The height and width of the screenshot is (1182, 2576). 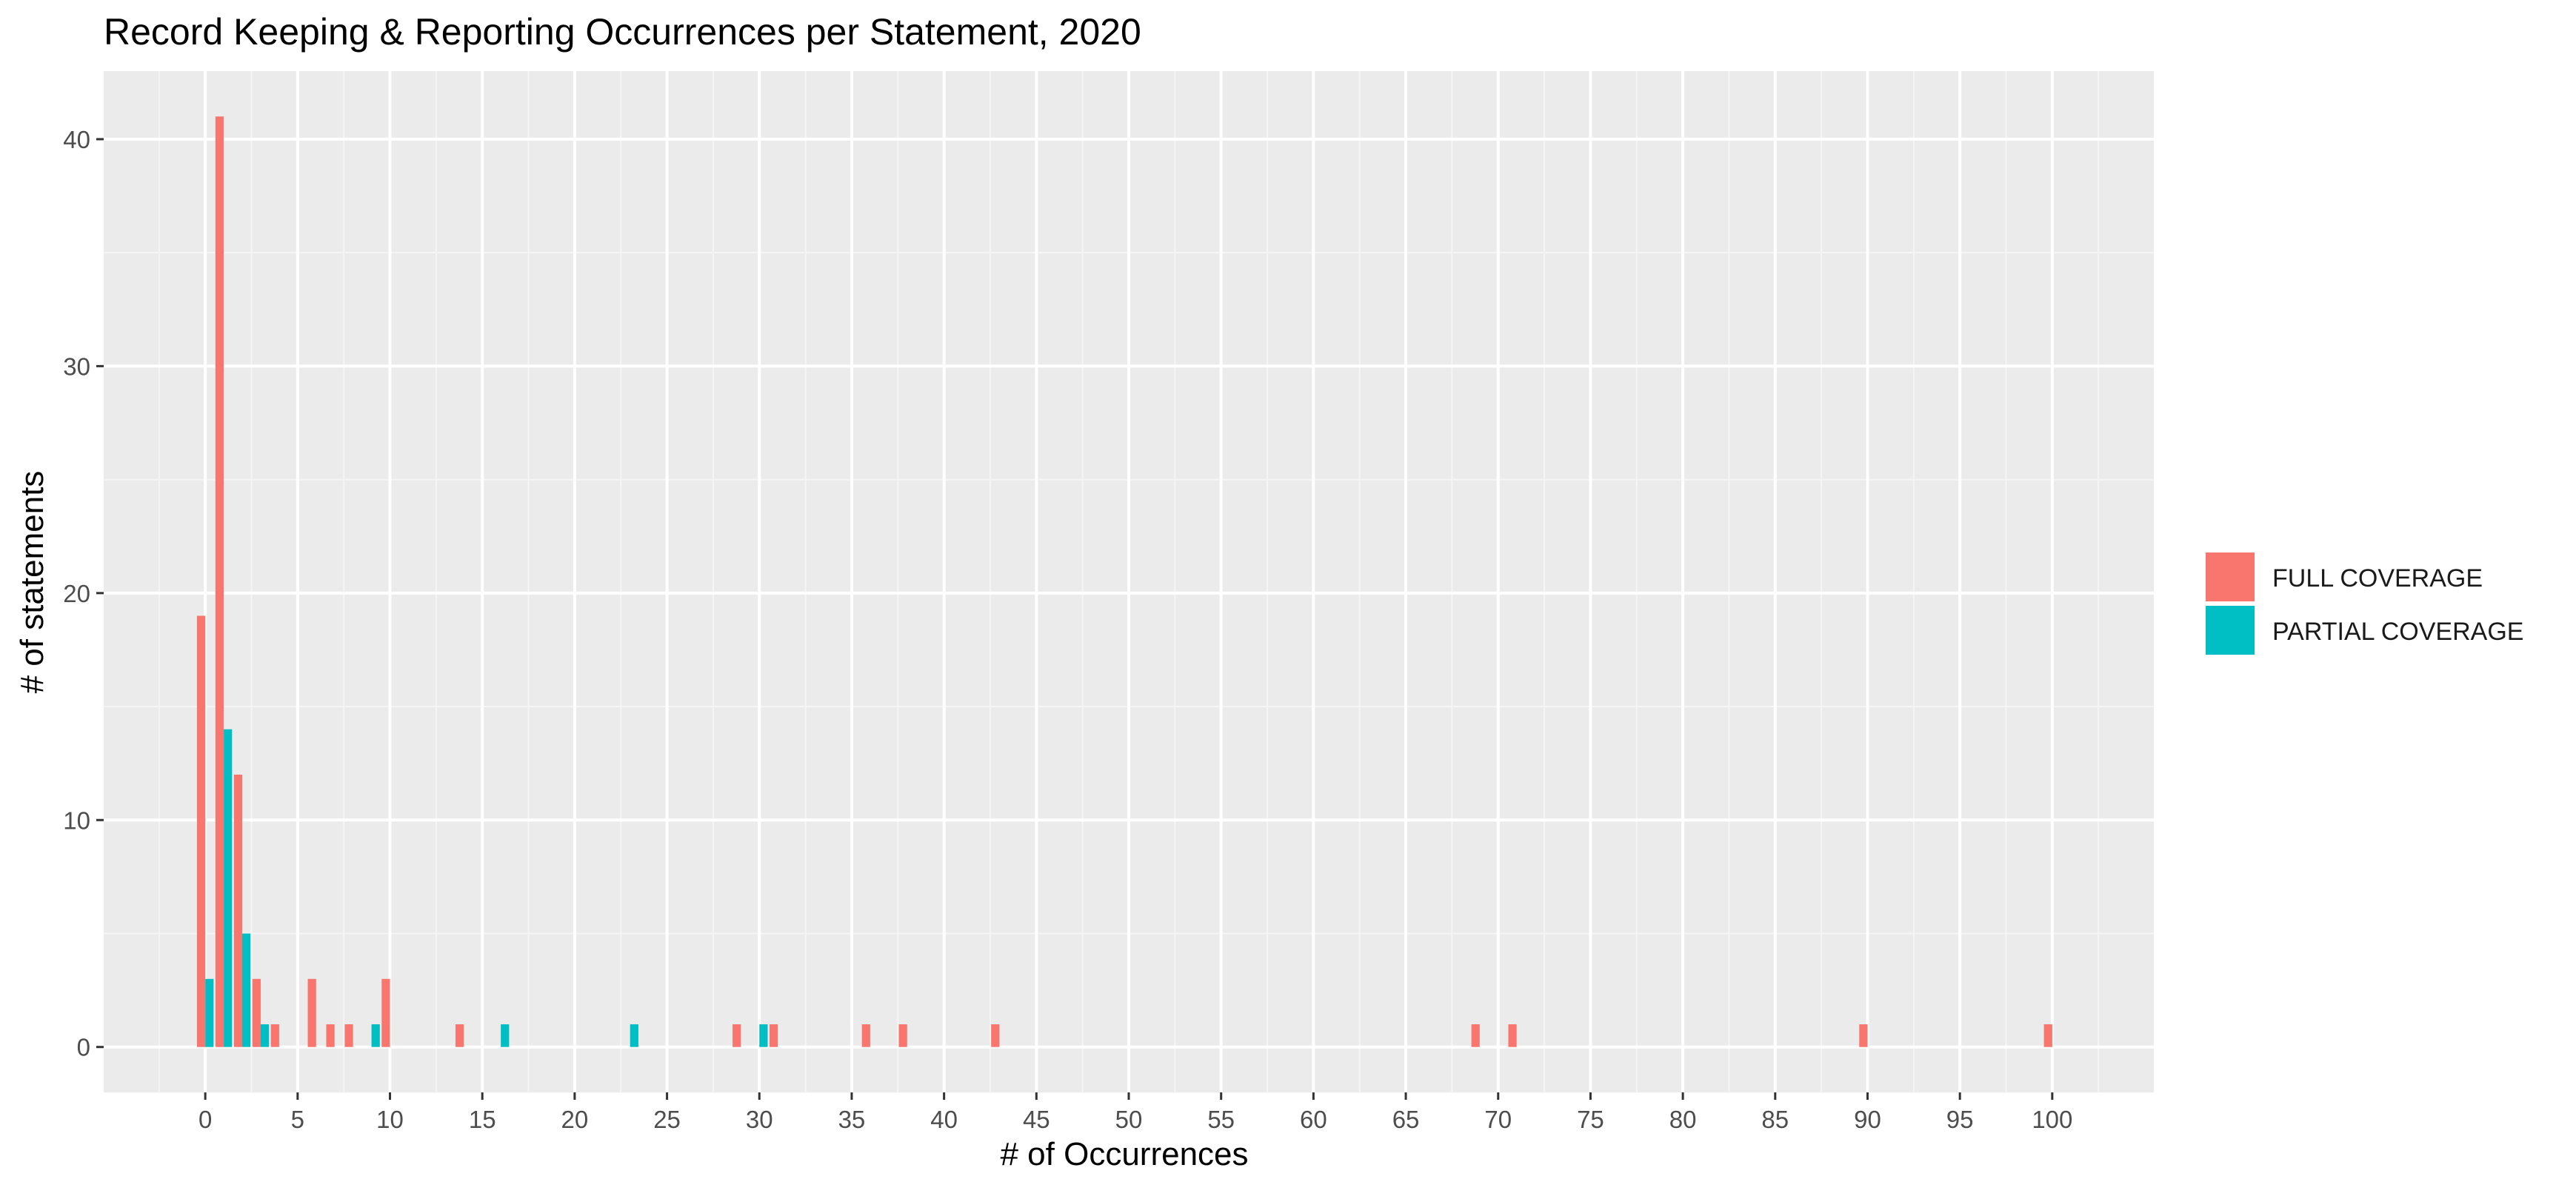 What do you see at coordinates (1406, 1119) in the screenshot?
I see `x-tick-label: 65` at bounding box center [1406, 1119].